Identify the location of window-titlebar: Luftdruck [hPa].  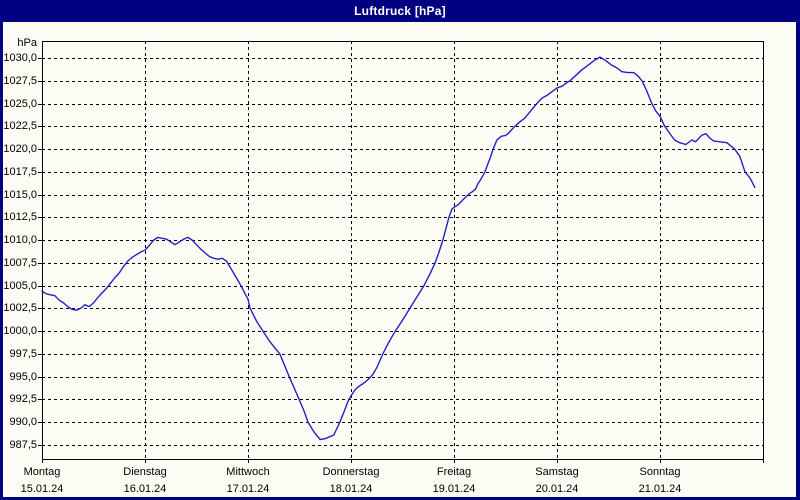
(400, 11).